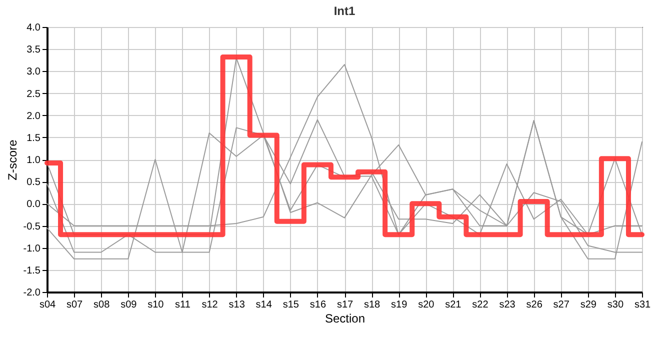 The width and height of the screenshot is (660, 360). What do you see at coordinates (183, 305) in the screenshot?
I see `x-tick-label: s11` at bounding box center [183, 305].